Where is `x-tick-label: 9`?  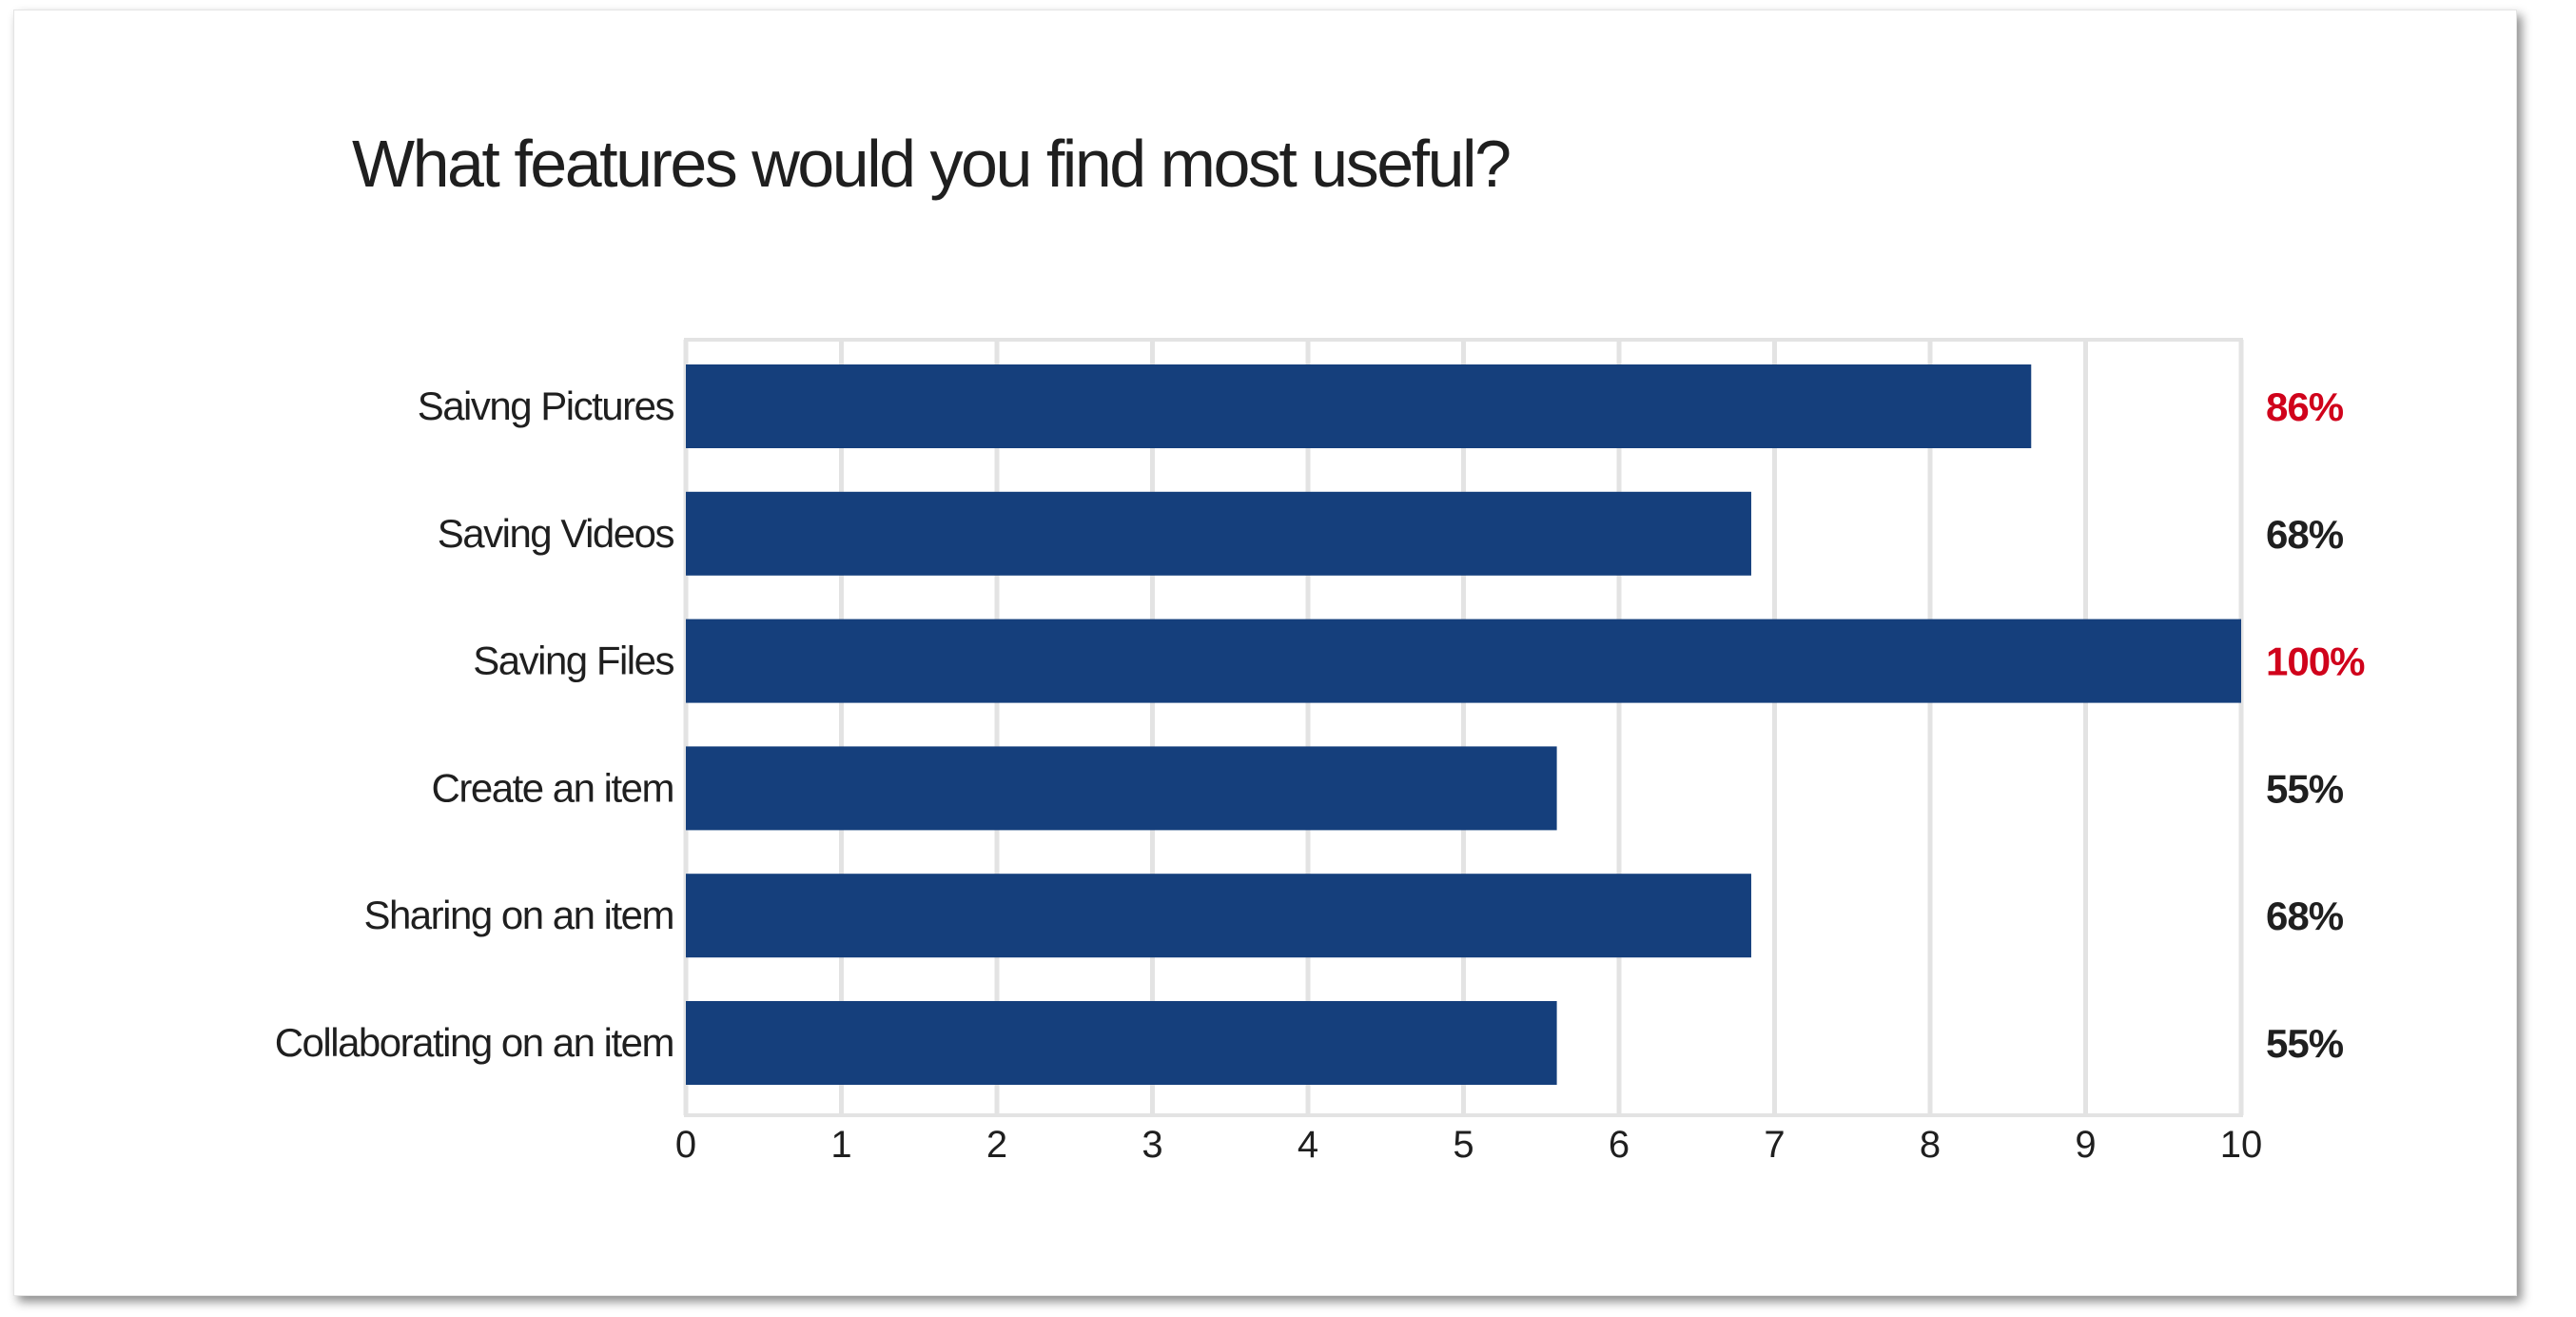
x-tick-label: 9 is located at coordinates (2086, 1145).